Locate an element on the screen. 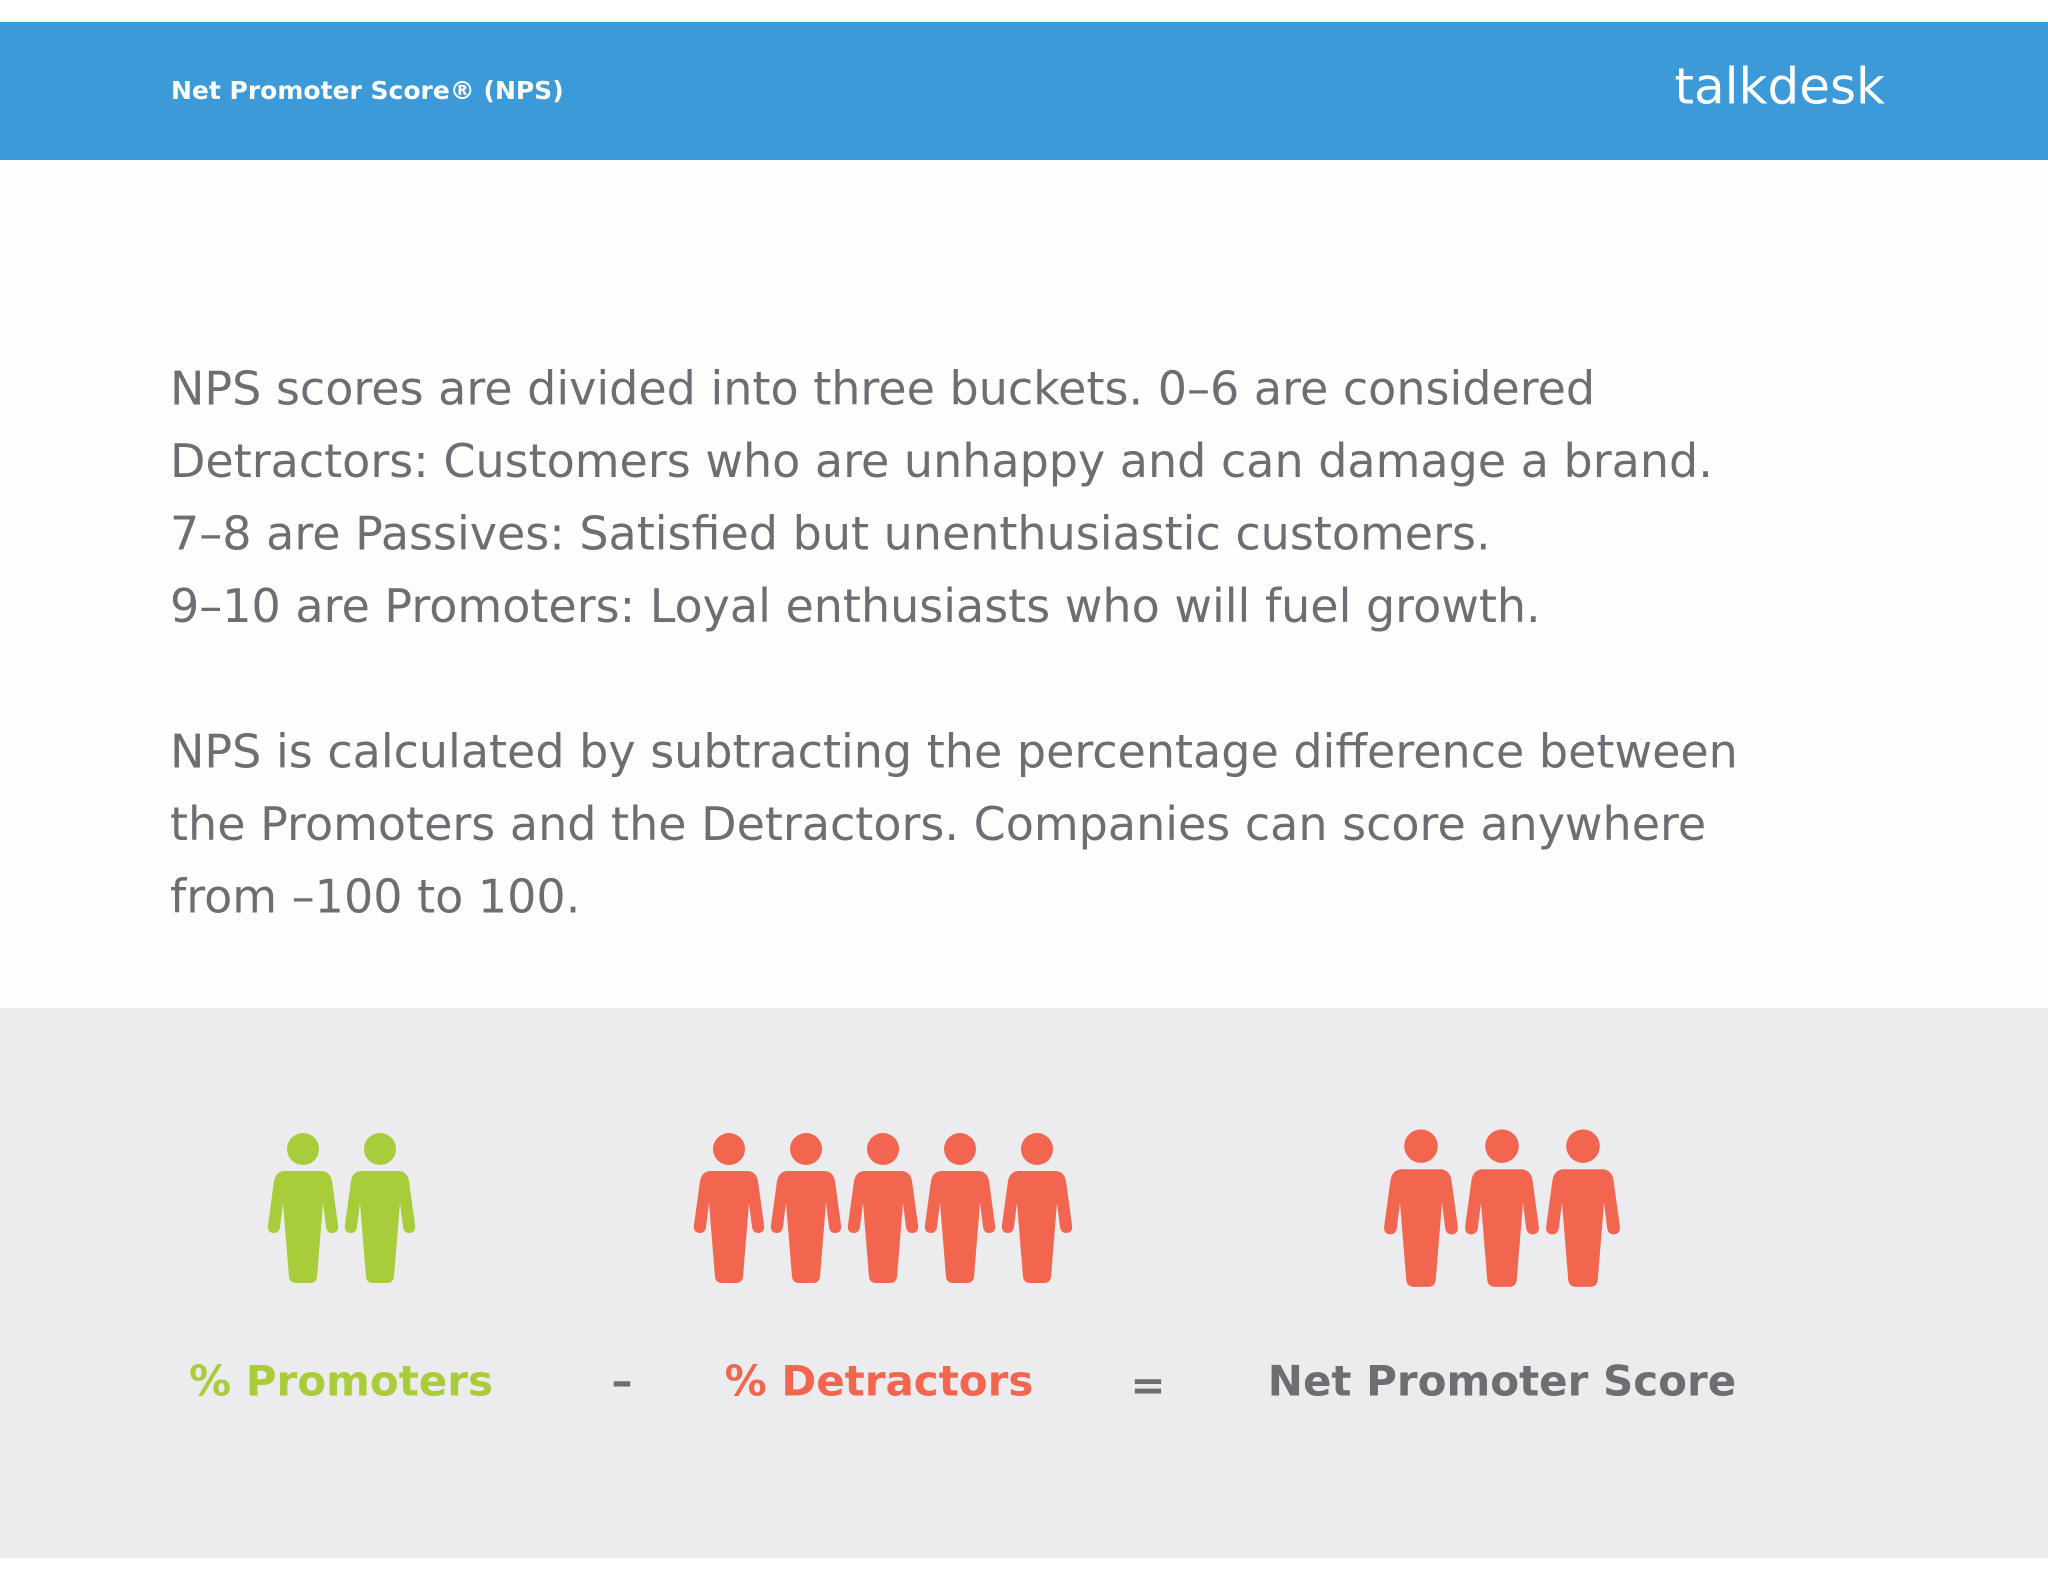 The width and height of the screenshot is (2048, 1582). detractors-label: % Detractors is located at coordinates (879, 1381).